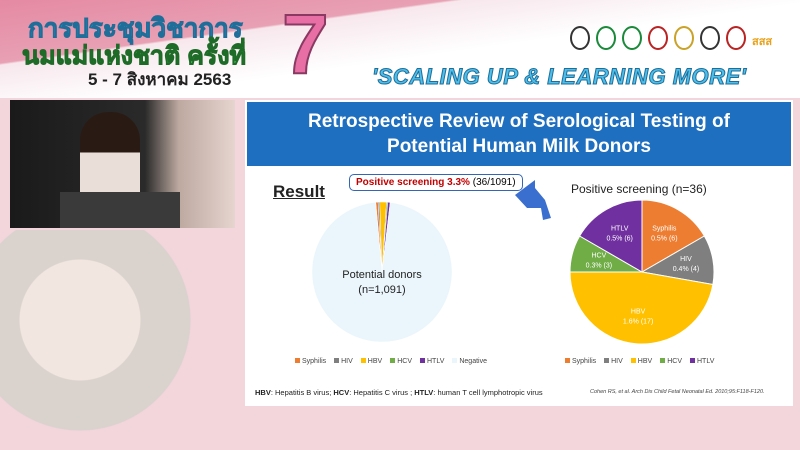  What do you see at coordinates (559, 77) in the screenshot?
I see `banner-slogan: 'SCALING UP & LEARNING MORE'` at bounding box center [559, 77].